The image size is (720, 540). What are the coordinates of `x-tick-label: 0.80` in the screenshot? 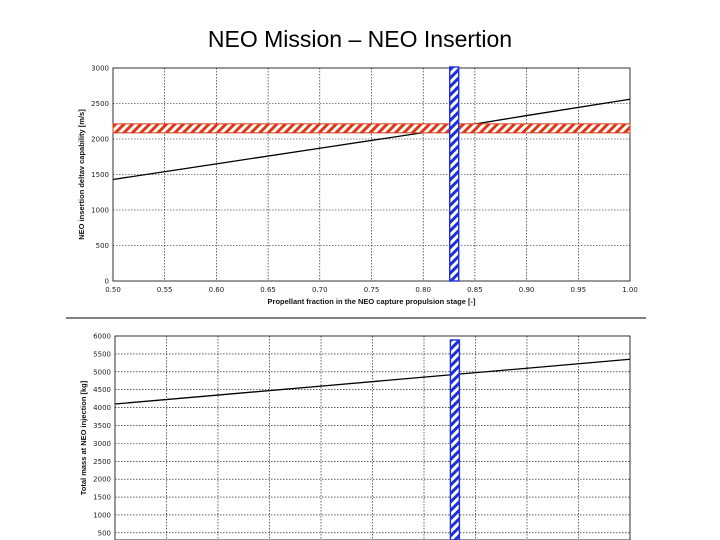 It's located at (423, 290).